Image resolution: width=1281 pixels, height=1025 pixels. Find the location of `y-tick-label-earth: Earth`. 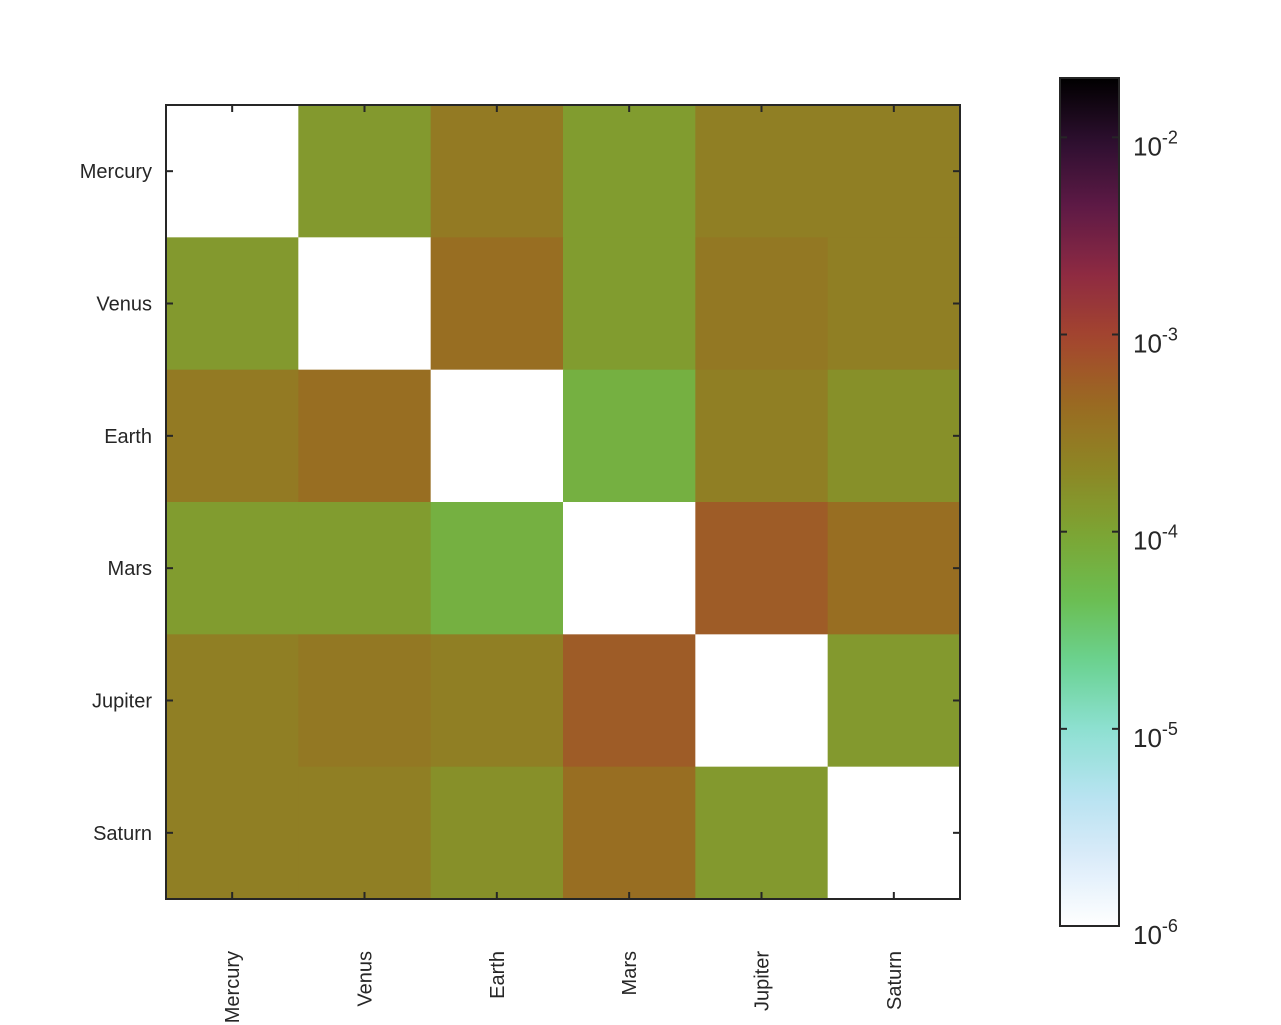

y-tick-label-earth: Earth is located at coordinates (128, 437).